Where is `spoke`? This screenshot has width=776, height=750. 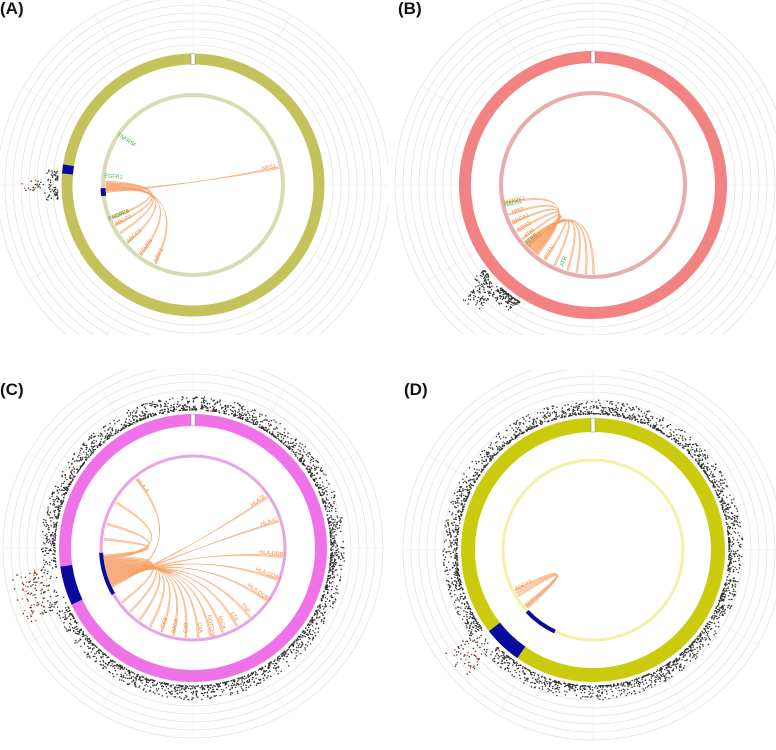 spoke is located at coordinates (336, 267).